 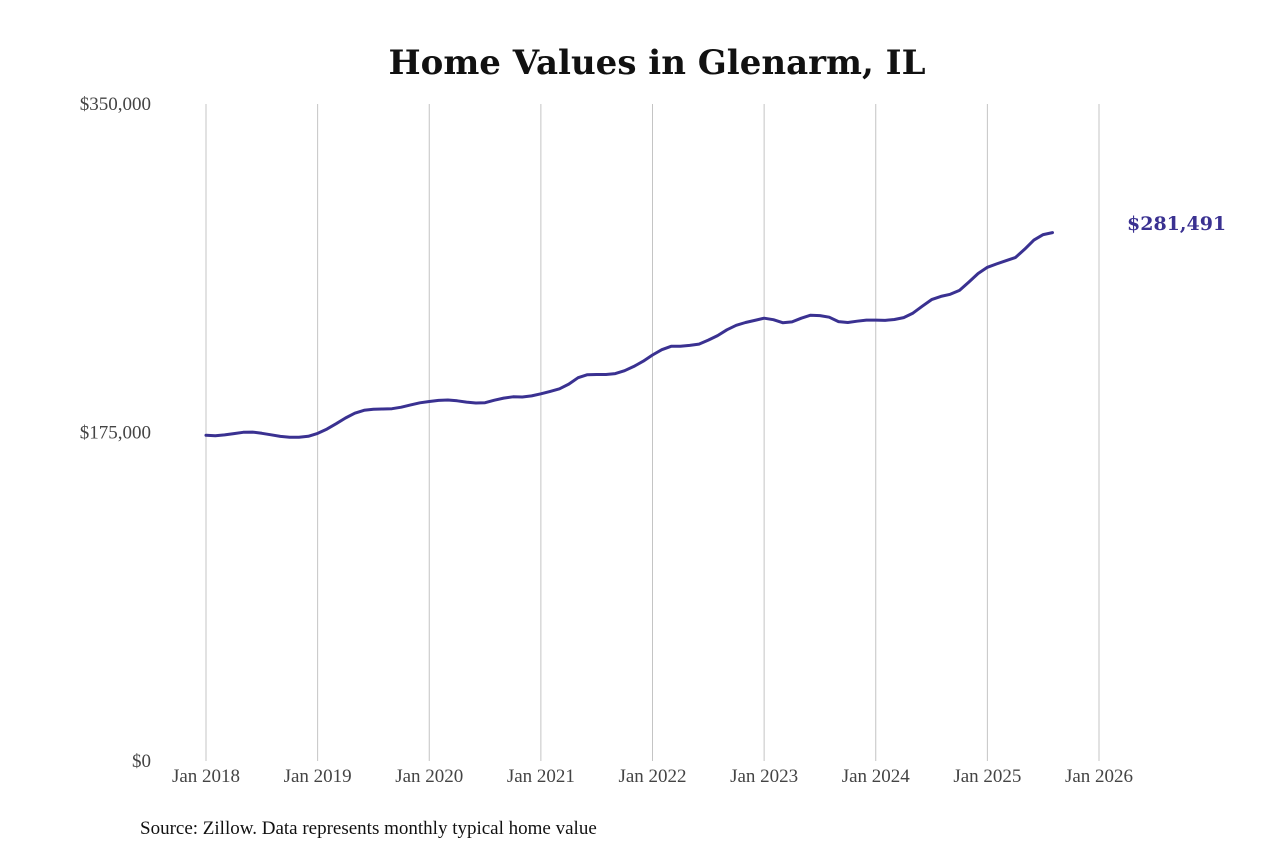 I want to click on x-tick-label: Jan 2019, so click(x=318, y=776).